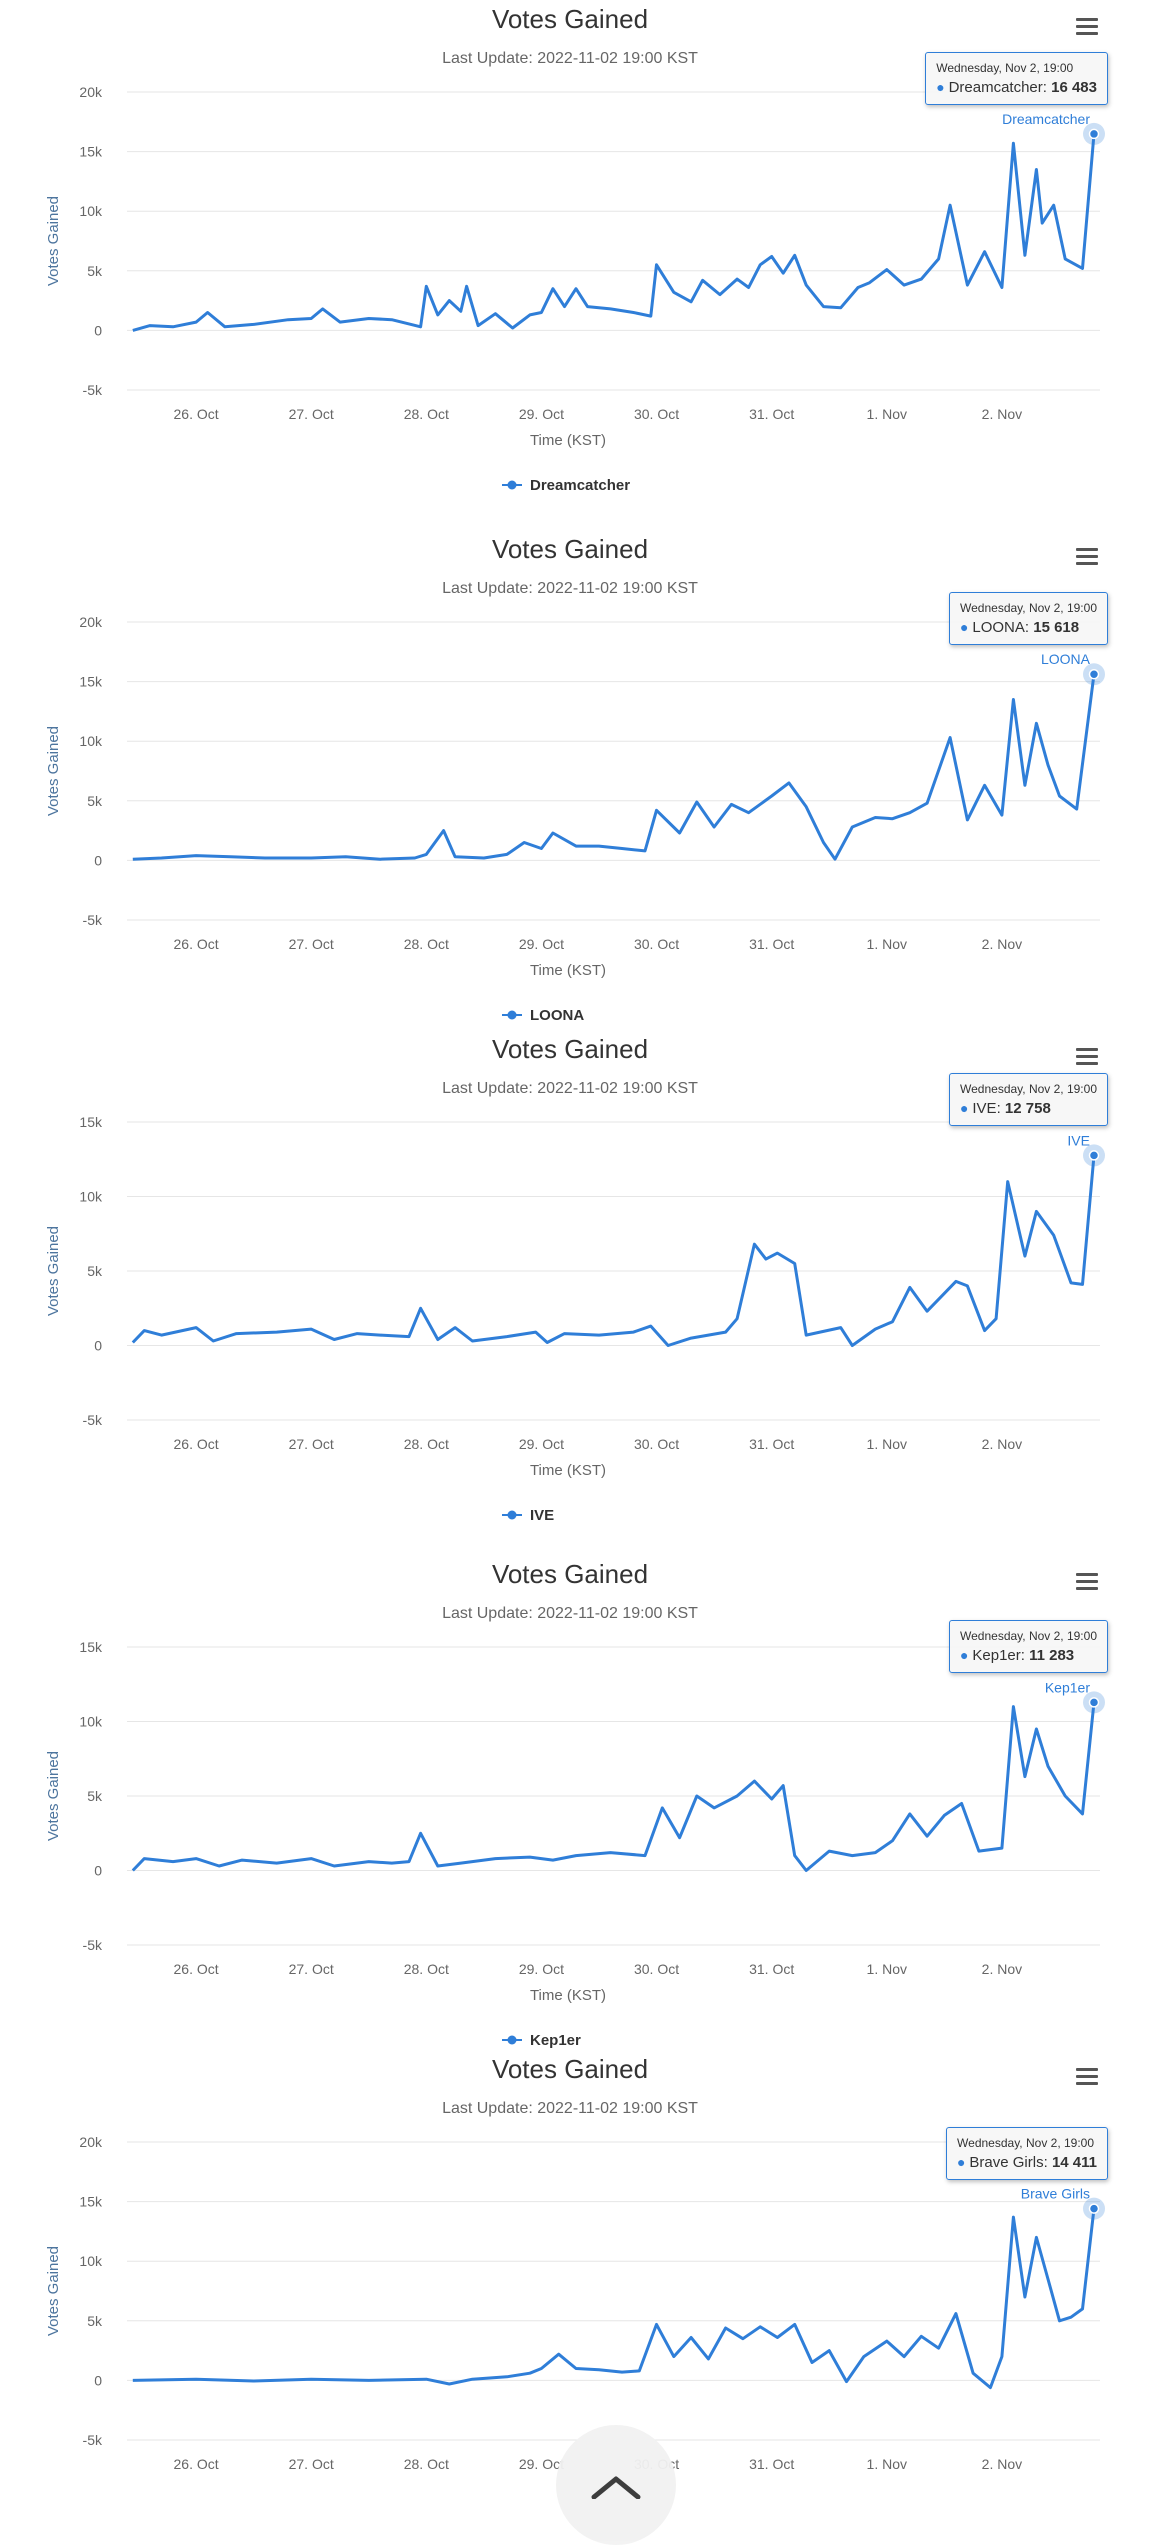  What do you see at coordinates (1056, 628) in the screenshot?
I see `tooltip-value: 15 618` at bounding box center [1056, 628].